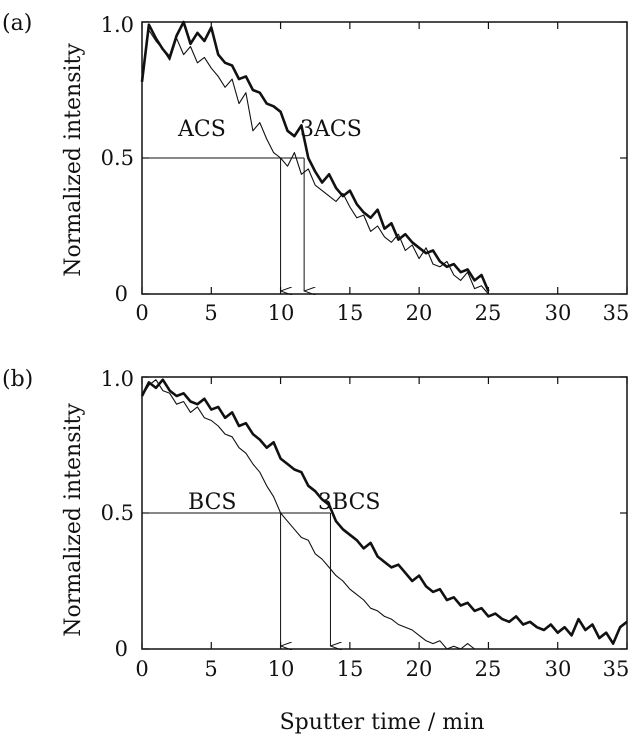 Image resolution: width=635 pixels, height=735 pixels. Describe the element at coordinates (117, 25) in the screenshot. I see `panel-a-ytick-2: 1.0` at that location.